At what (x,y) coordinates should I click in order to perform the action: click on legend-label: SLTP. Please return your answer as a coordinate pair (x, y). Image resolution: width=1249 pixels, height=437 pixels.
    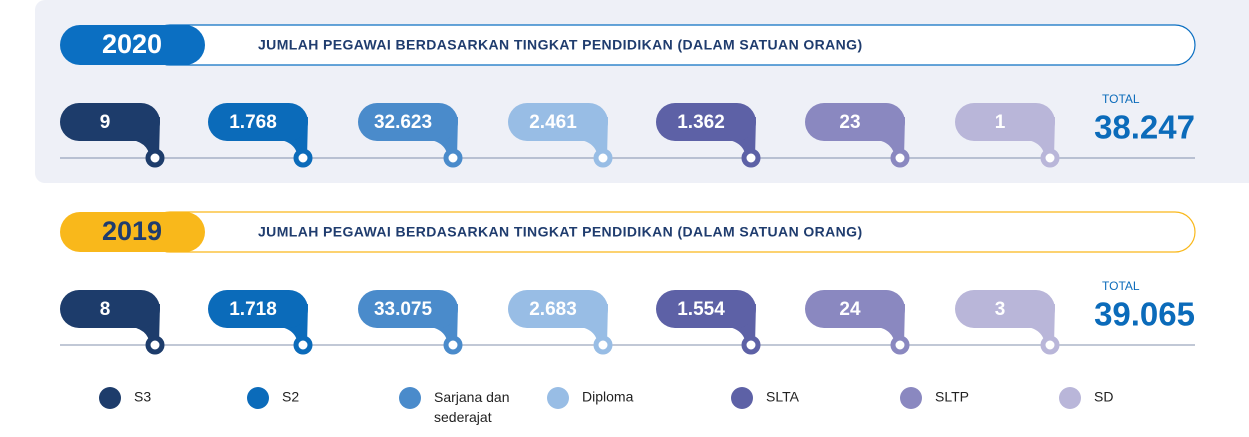
    Looking at the image, I should click on (952, 397).